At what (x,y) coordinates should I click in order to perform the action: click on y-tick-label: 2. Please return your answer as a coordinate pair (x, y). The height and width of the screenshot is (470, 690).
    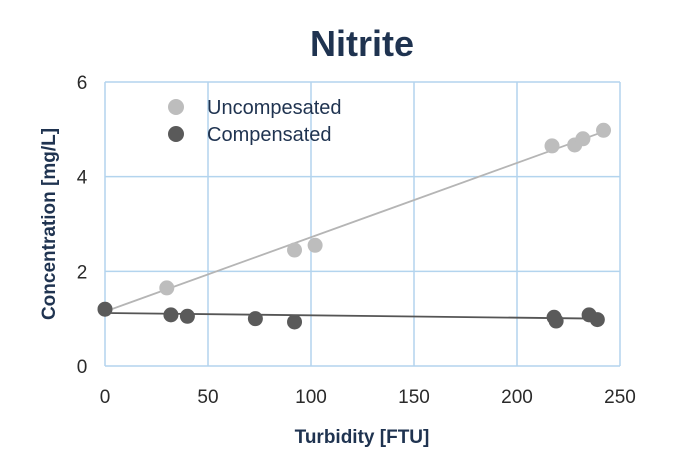
    Looking at the image, I should click on (82, 272).